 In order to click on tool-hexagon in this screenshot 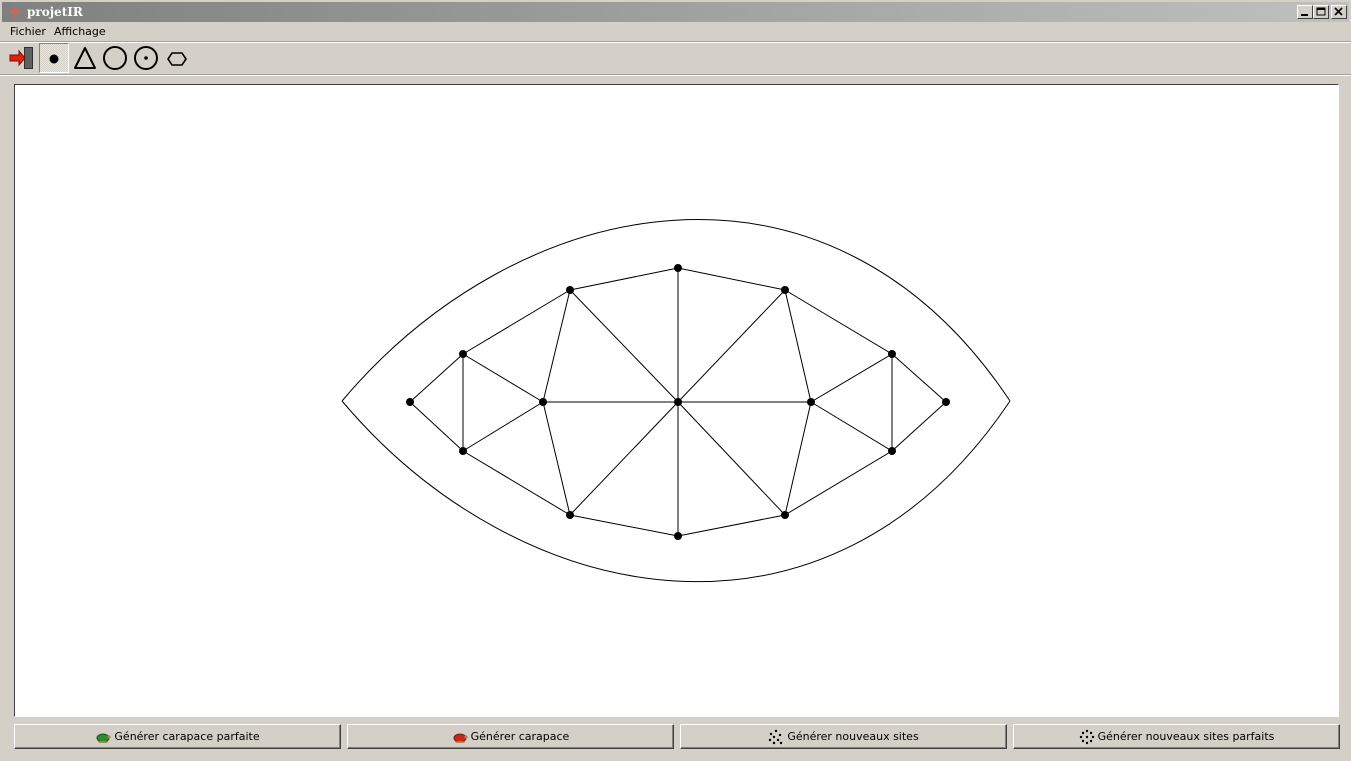, I will do `click(177, 58)`.